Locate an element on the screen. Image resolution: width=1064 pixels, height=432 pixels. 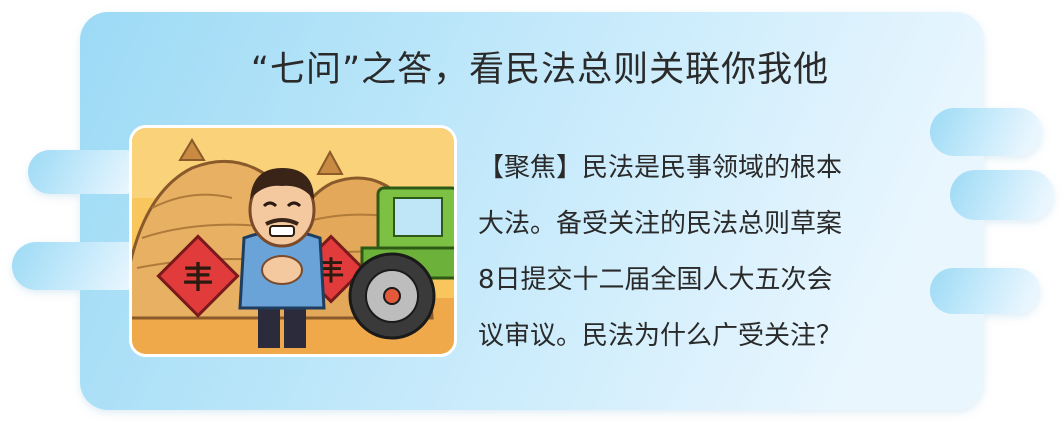
farmer-figure is located at coordinates (282, 258).